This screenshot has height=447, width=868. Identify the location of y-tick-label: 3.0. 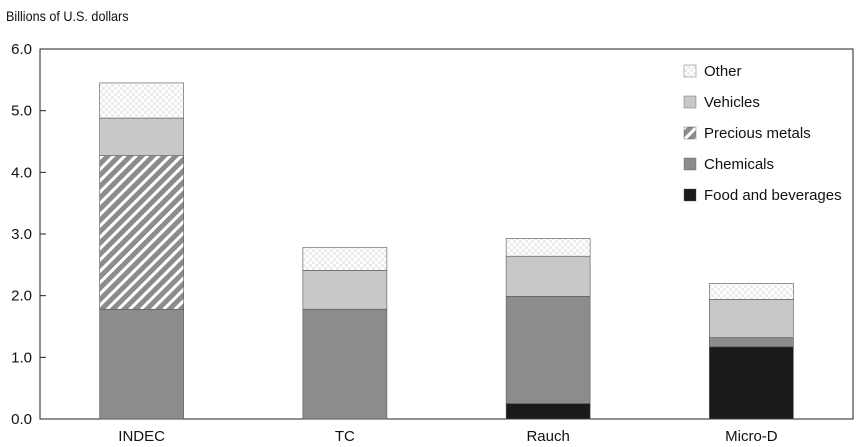
(21, 234).